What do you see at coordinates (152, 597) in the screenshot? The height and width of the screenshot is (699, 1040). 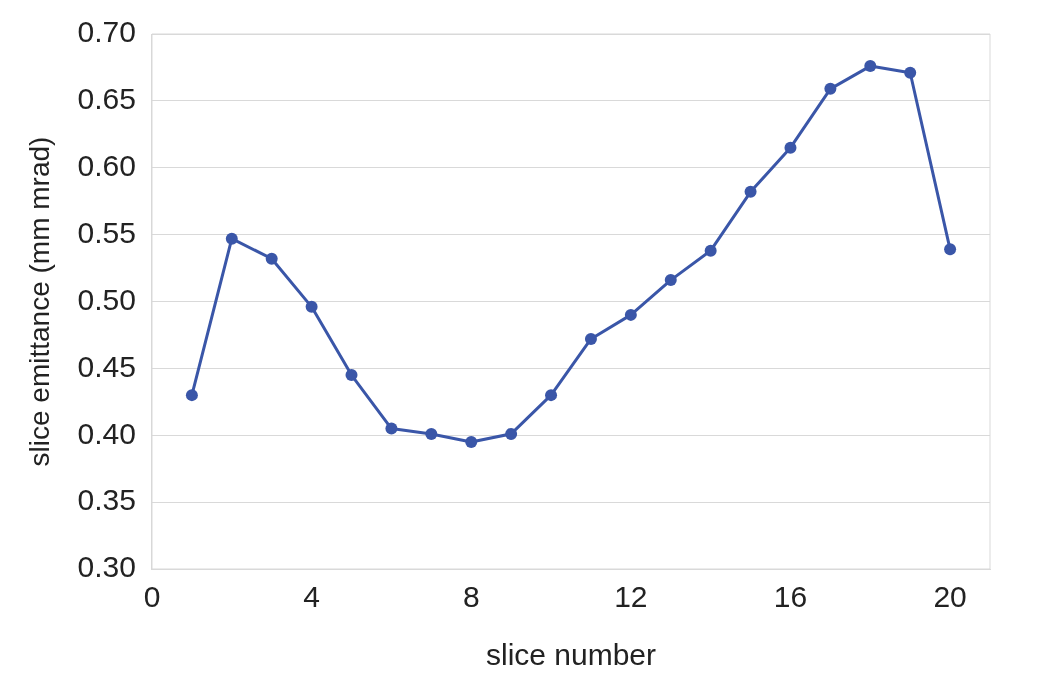 I see `x-tick-label: 0` at bounding box center [152, 597].